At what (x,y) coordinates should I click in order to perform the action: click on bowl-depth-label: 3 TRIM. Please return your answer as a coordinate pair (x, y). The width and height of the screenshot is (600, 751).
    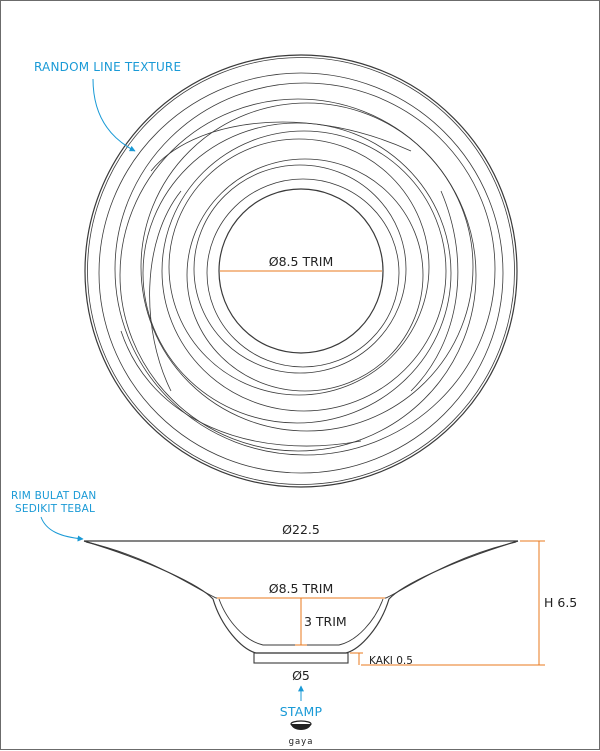
    Looking at the image, I should click on (325, 621).